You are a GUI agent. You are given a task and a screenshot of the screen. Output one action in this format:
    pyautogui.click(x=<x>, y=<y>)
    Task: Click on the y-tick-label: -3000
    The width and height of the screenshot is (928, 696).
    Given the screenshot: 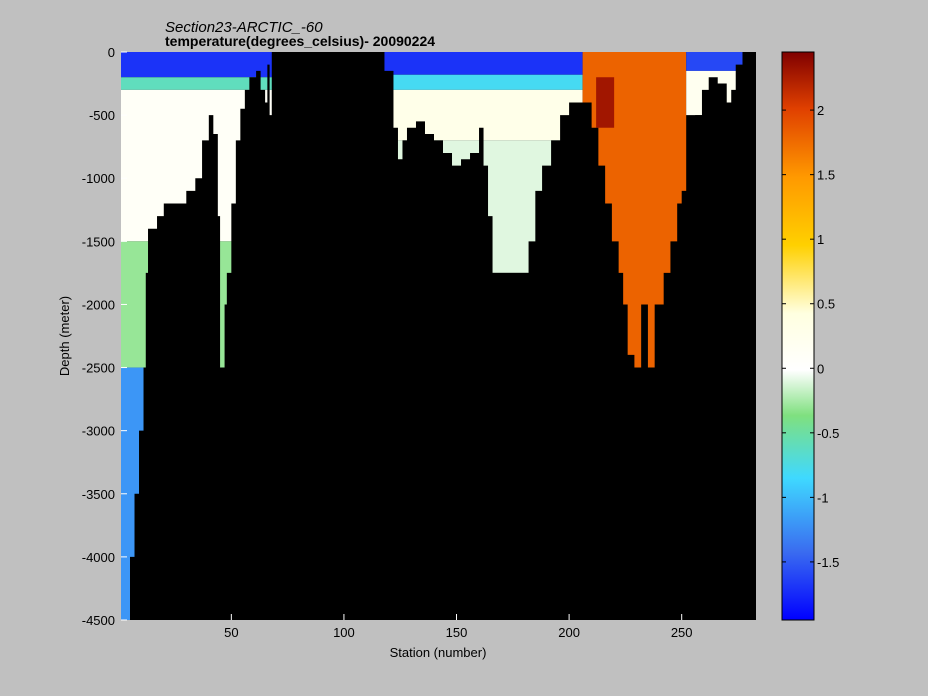 What is the action you would take?
    pyautogui.click(x=98, y=431)
    